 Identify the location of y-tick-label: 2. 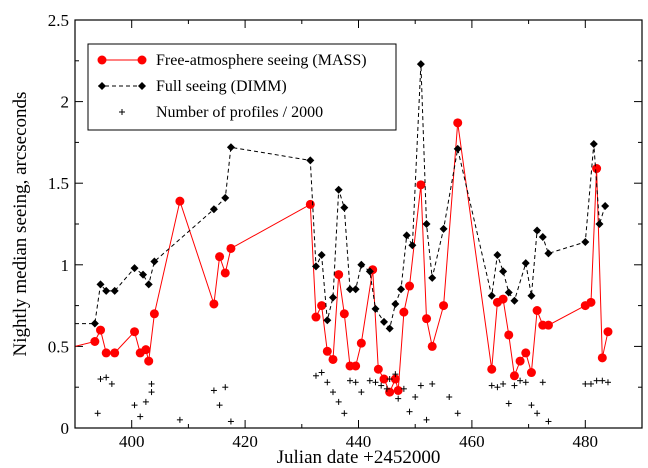
(65, 102).